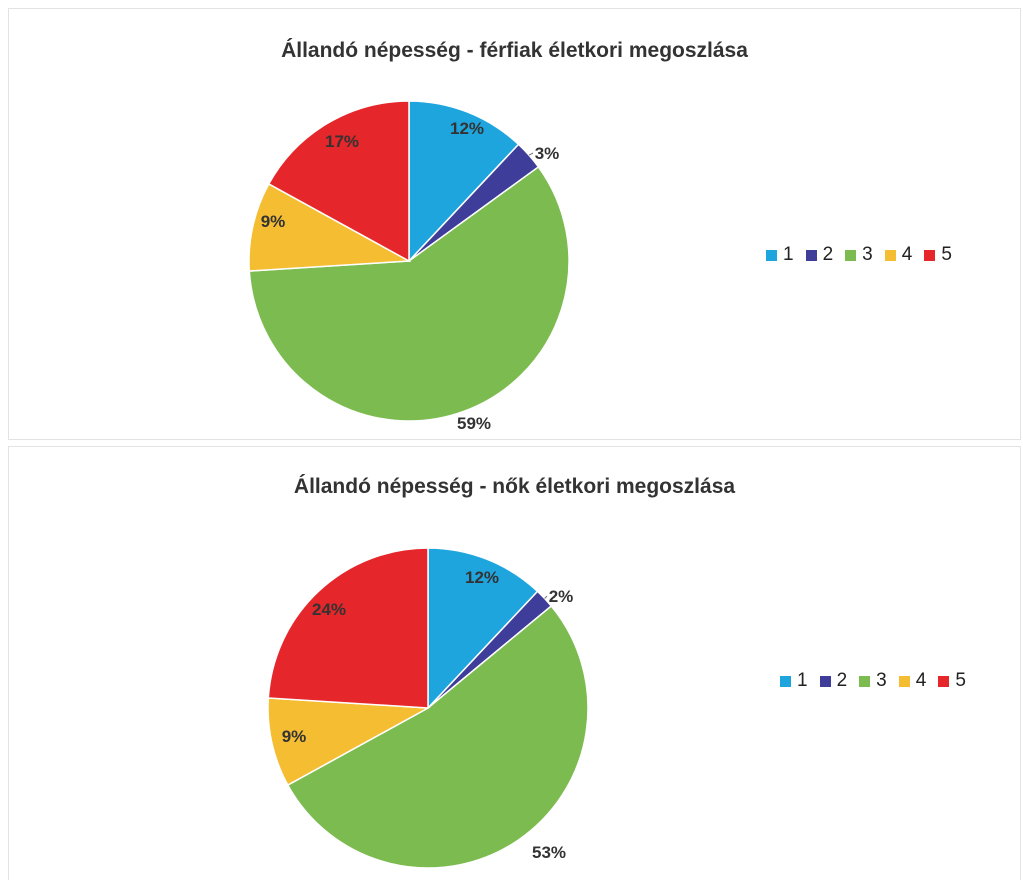 The height and width of the screenshot is (881, 1023). Describe the element at coordinates (342, 141) in the screenshot. I see `data-label-5: 17%` at that location.